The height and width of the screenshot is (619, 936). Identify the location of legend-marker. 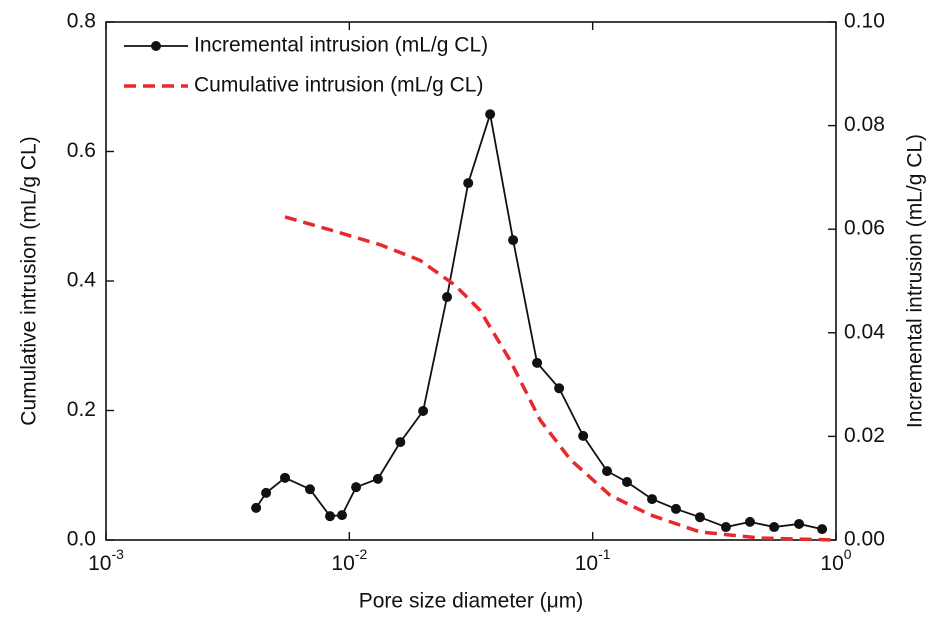
(156, 46).